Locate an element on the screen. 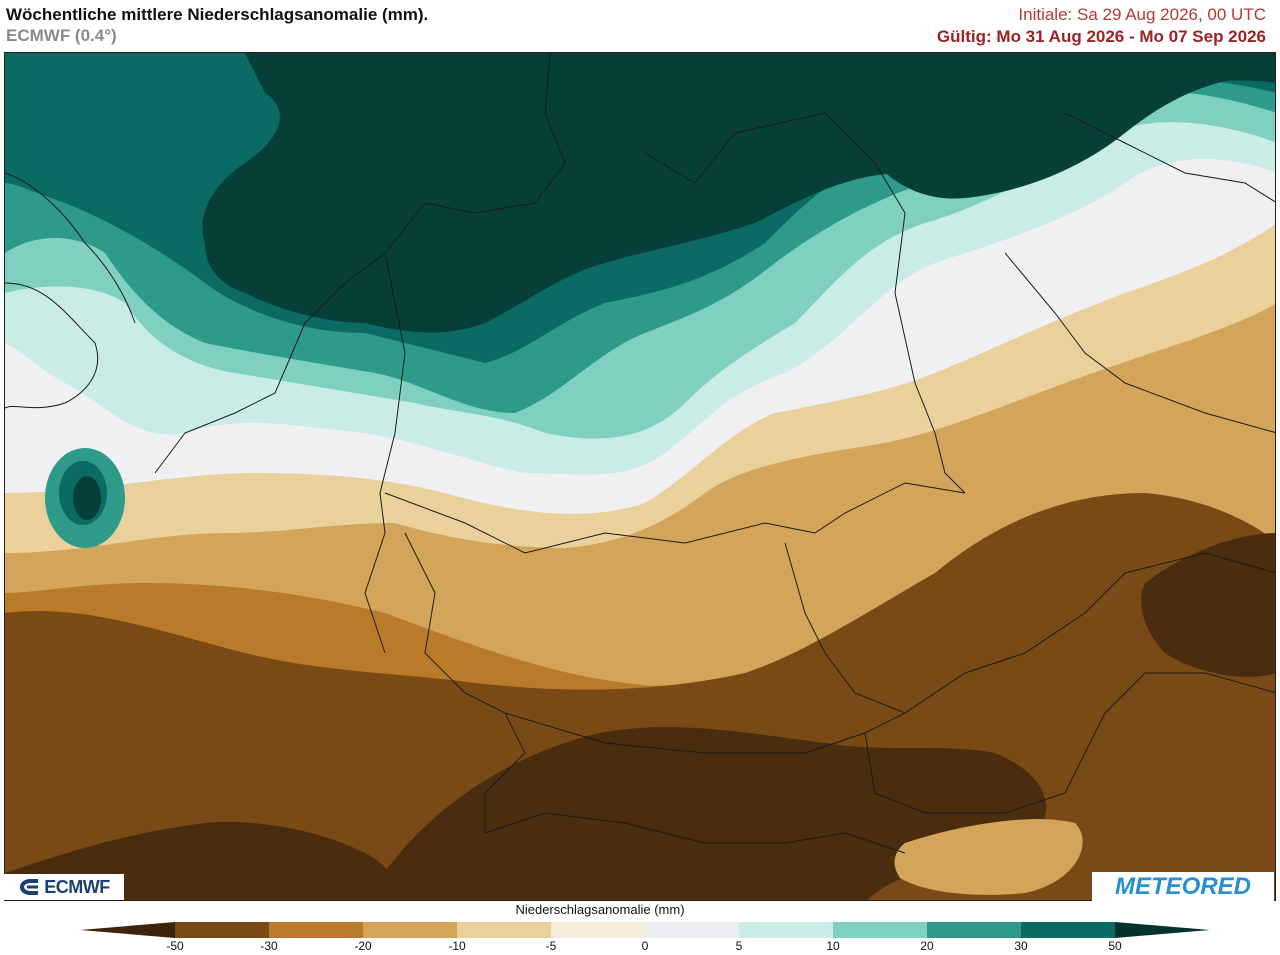 The height and width of the screenshot is (955, 1280). colorbar-high-end is located at coordinates (1162, 930).